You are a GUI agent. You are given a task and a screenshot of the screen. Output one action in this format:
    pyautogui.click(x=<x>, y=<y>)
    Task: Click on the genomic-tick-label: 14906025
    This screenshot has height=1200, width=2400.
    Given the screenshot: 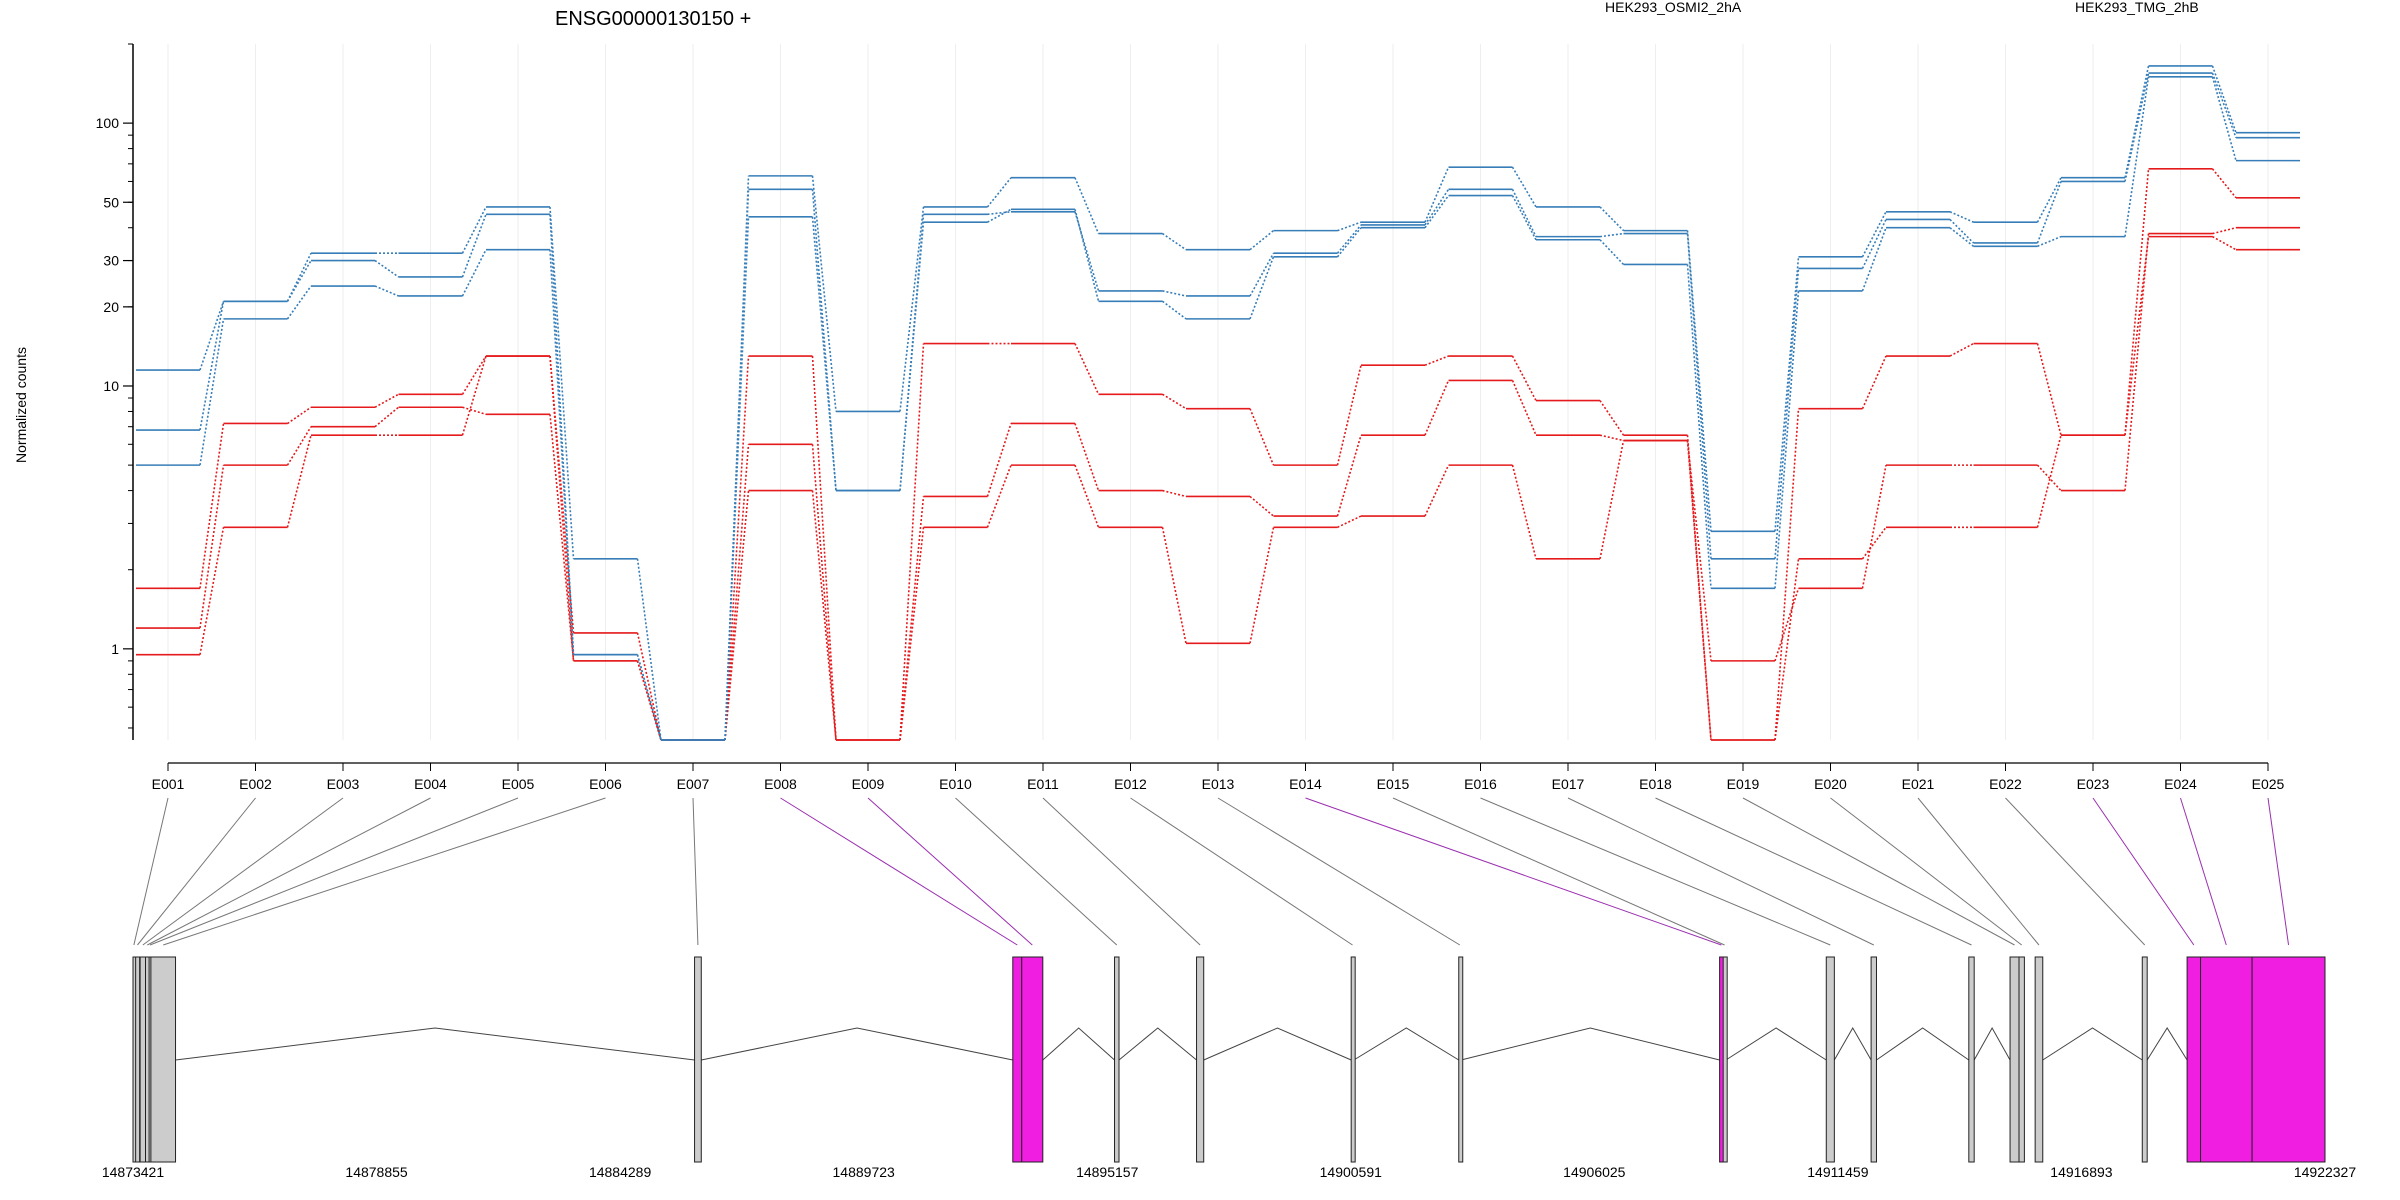 What is the action you would take?
    pyautogui.click(x=1594, y=1172)
    